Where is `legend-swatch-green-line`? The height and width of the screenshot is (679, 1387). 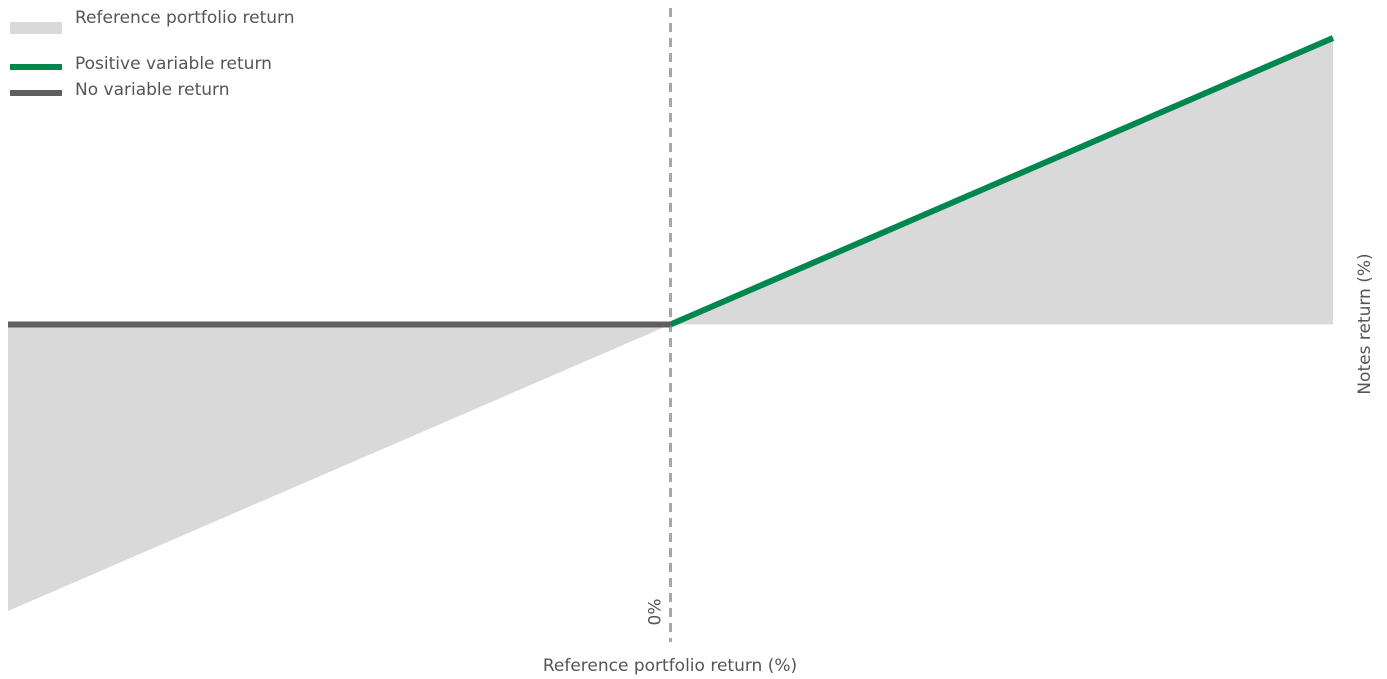 legend-swatch-green-line is located at coordinates (36, 67).